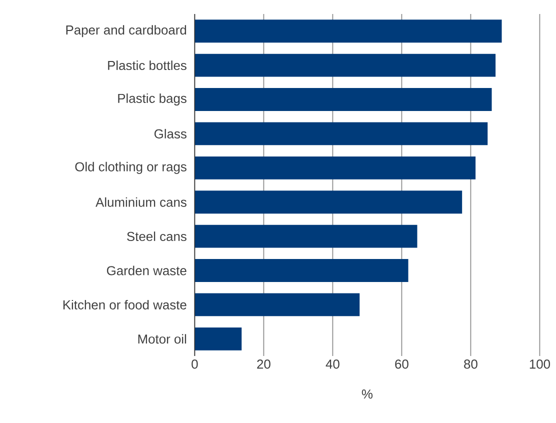 The image size is (556, 423). I want to click on y-tick-label: Aluminium cans, so click(141, 202).